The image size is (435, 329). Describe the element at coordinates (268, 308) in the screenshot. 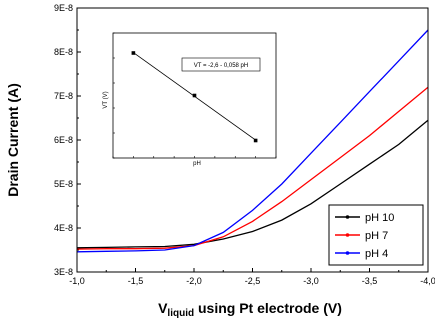

I see `x-axis-title-rest: using Pt electrode (V)` at that location.